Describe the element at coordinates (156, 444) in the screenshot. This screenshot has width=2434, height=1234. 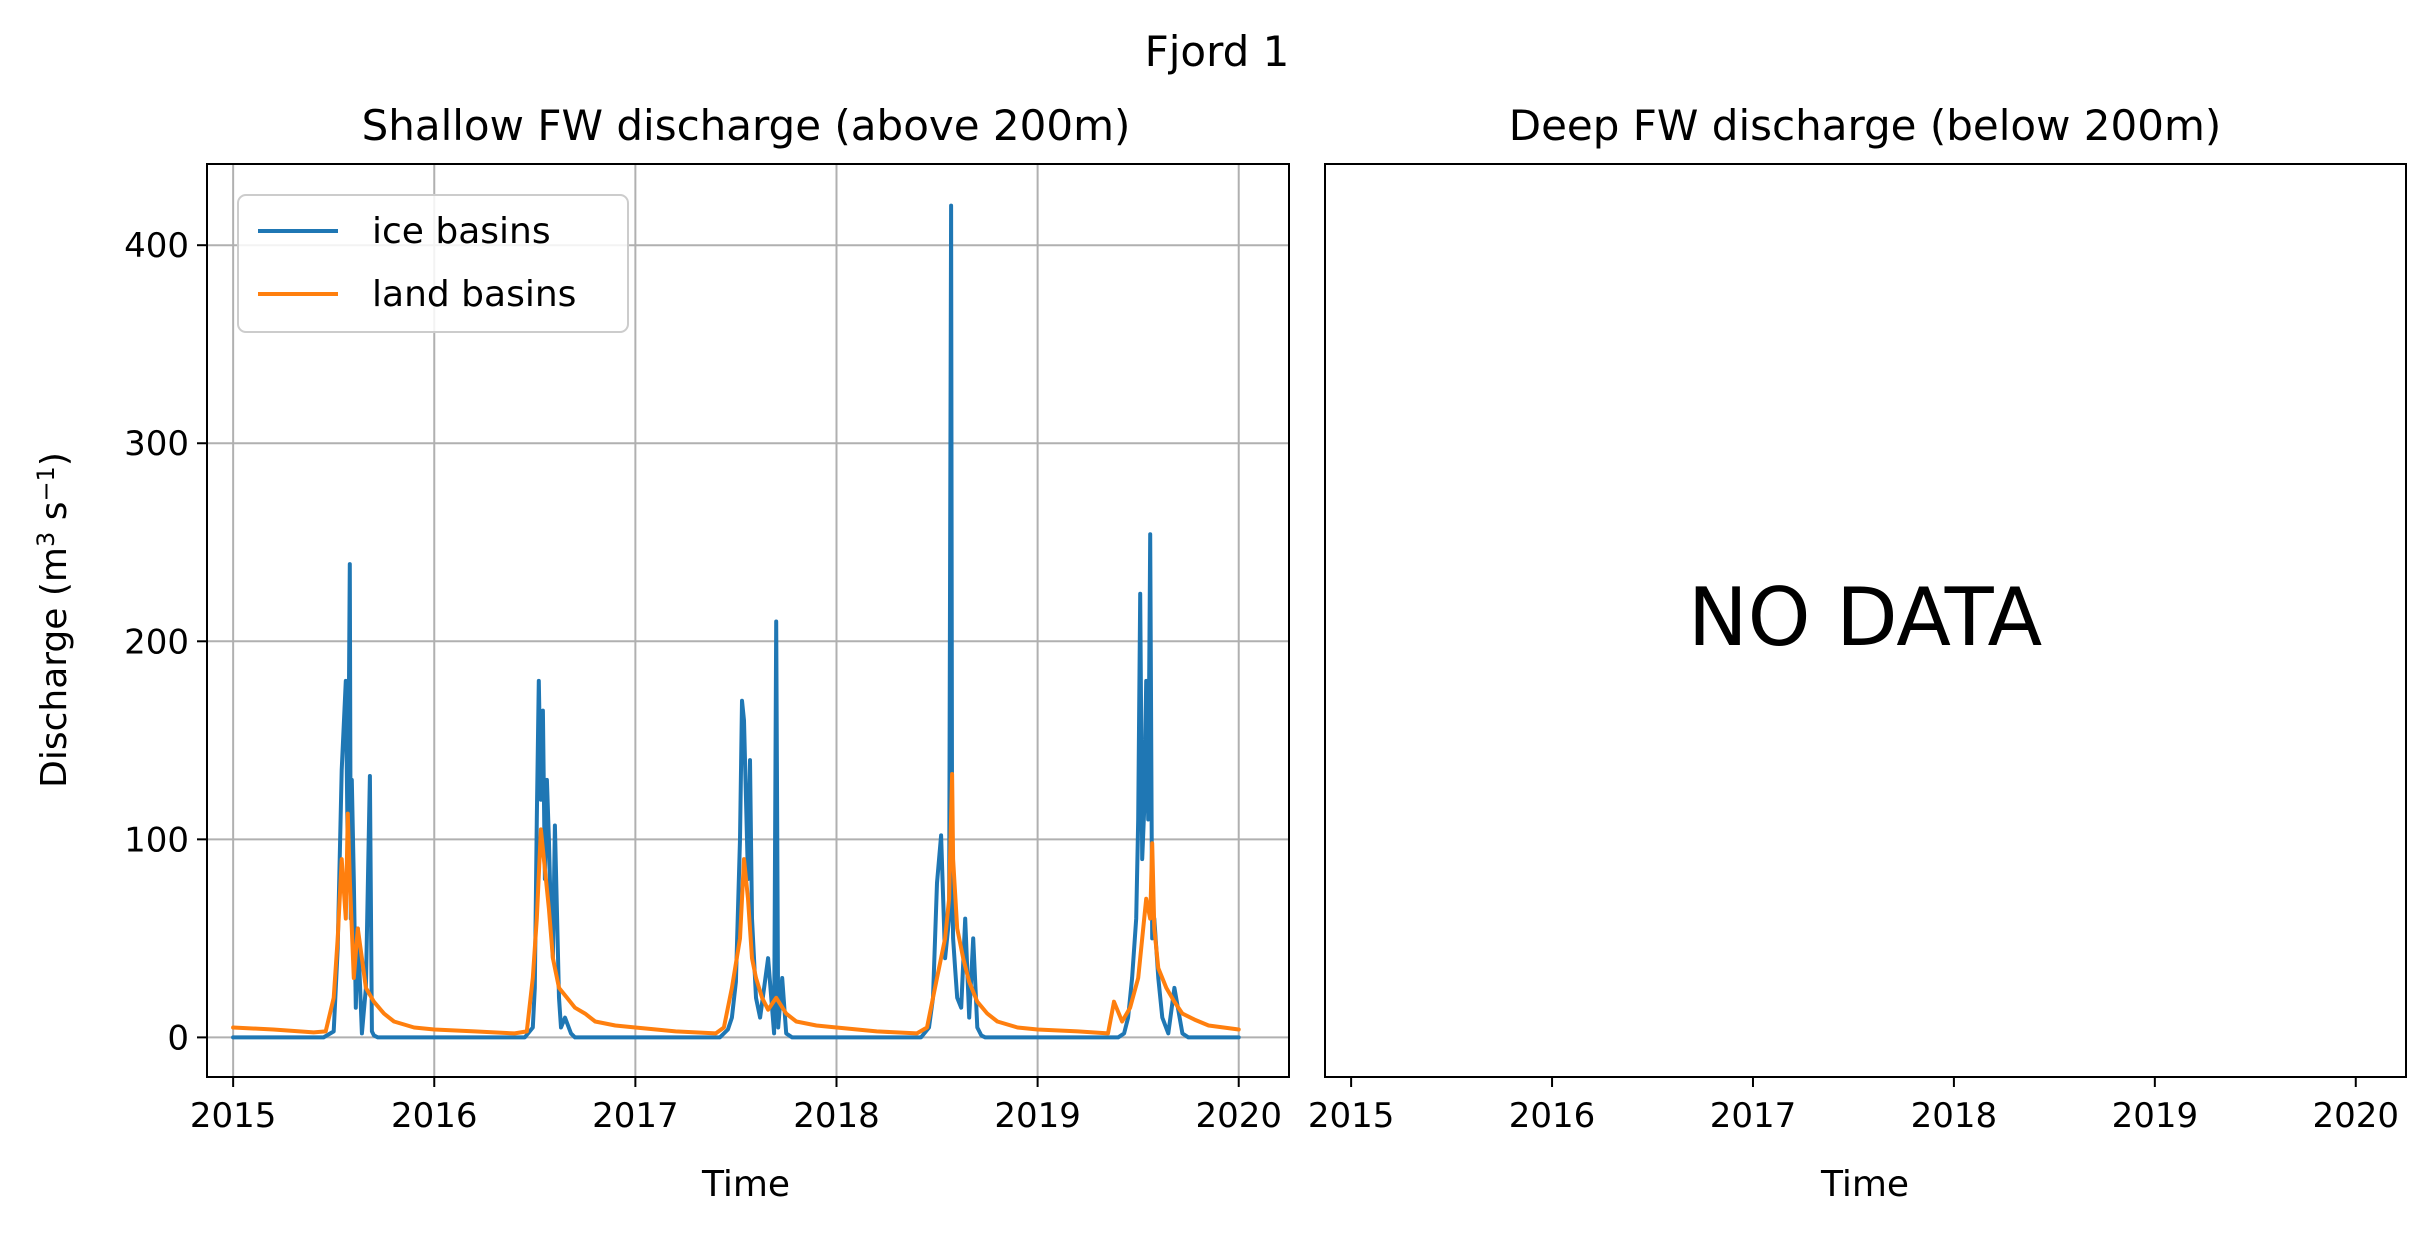
I see `left-y-tick-label: 300` at that location.